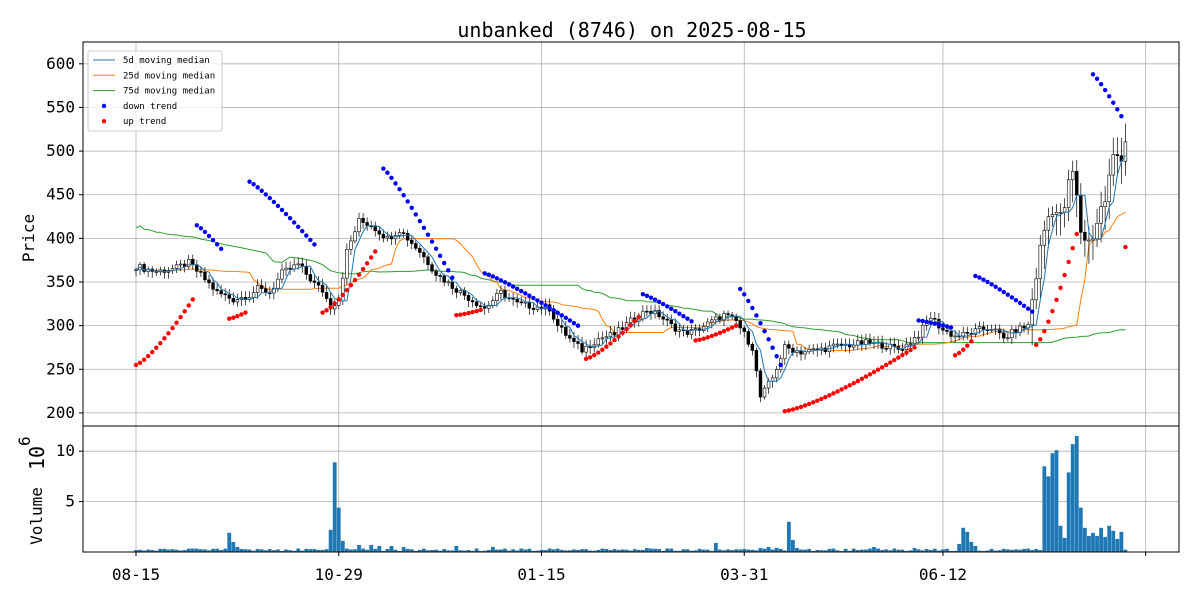  Describe the element at coordinates (104, 121) in the screenshot. I see `legend-dot-swatch` at that location.